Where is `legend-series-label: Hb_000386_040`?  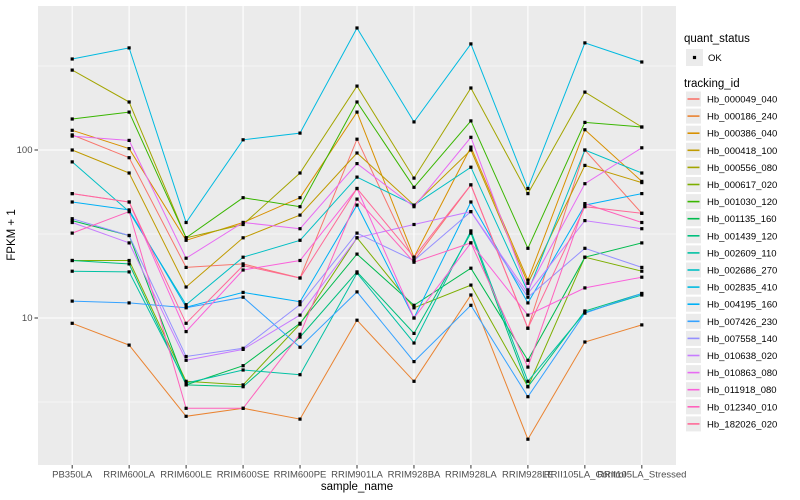
legend-series-label: Hb_000386_040 is located at coordinates (742, 134).